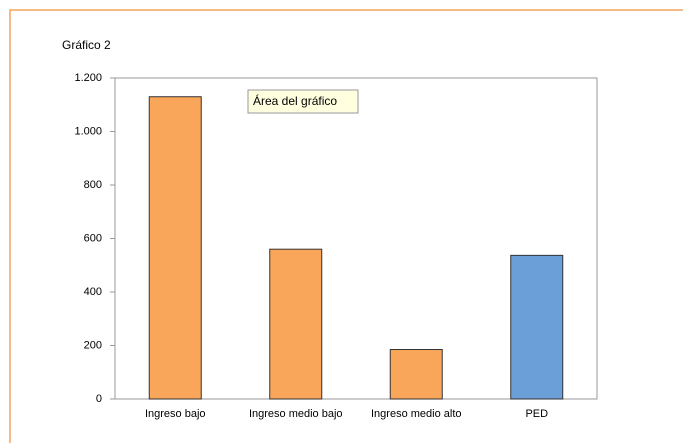 This screenshot has height=443, width=683. I want to click on x-tick-label: PED, so click(536, 414).